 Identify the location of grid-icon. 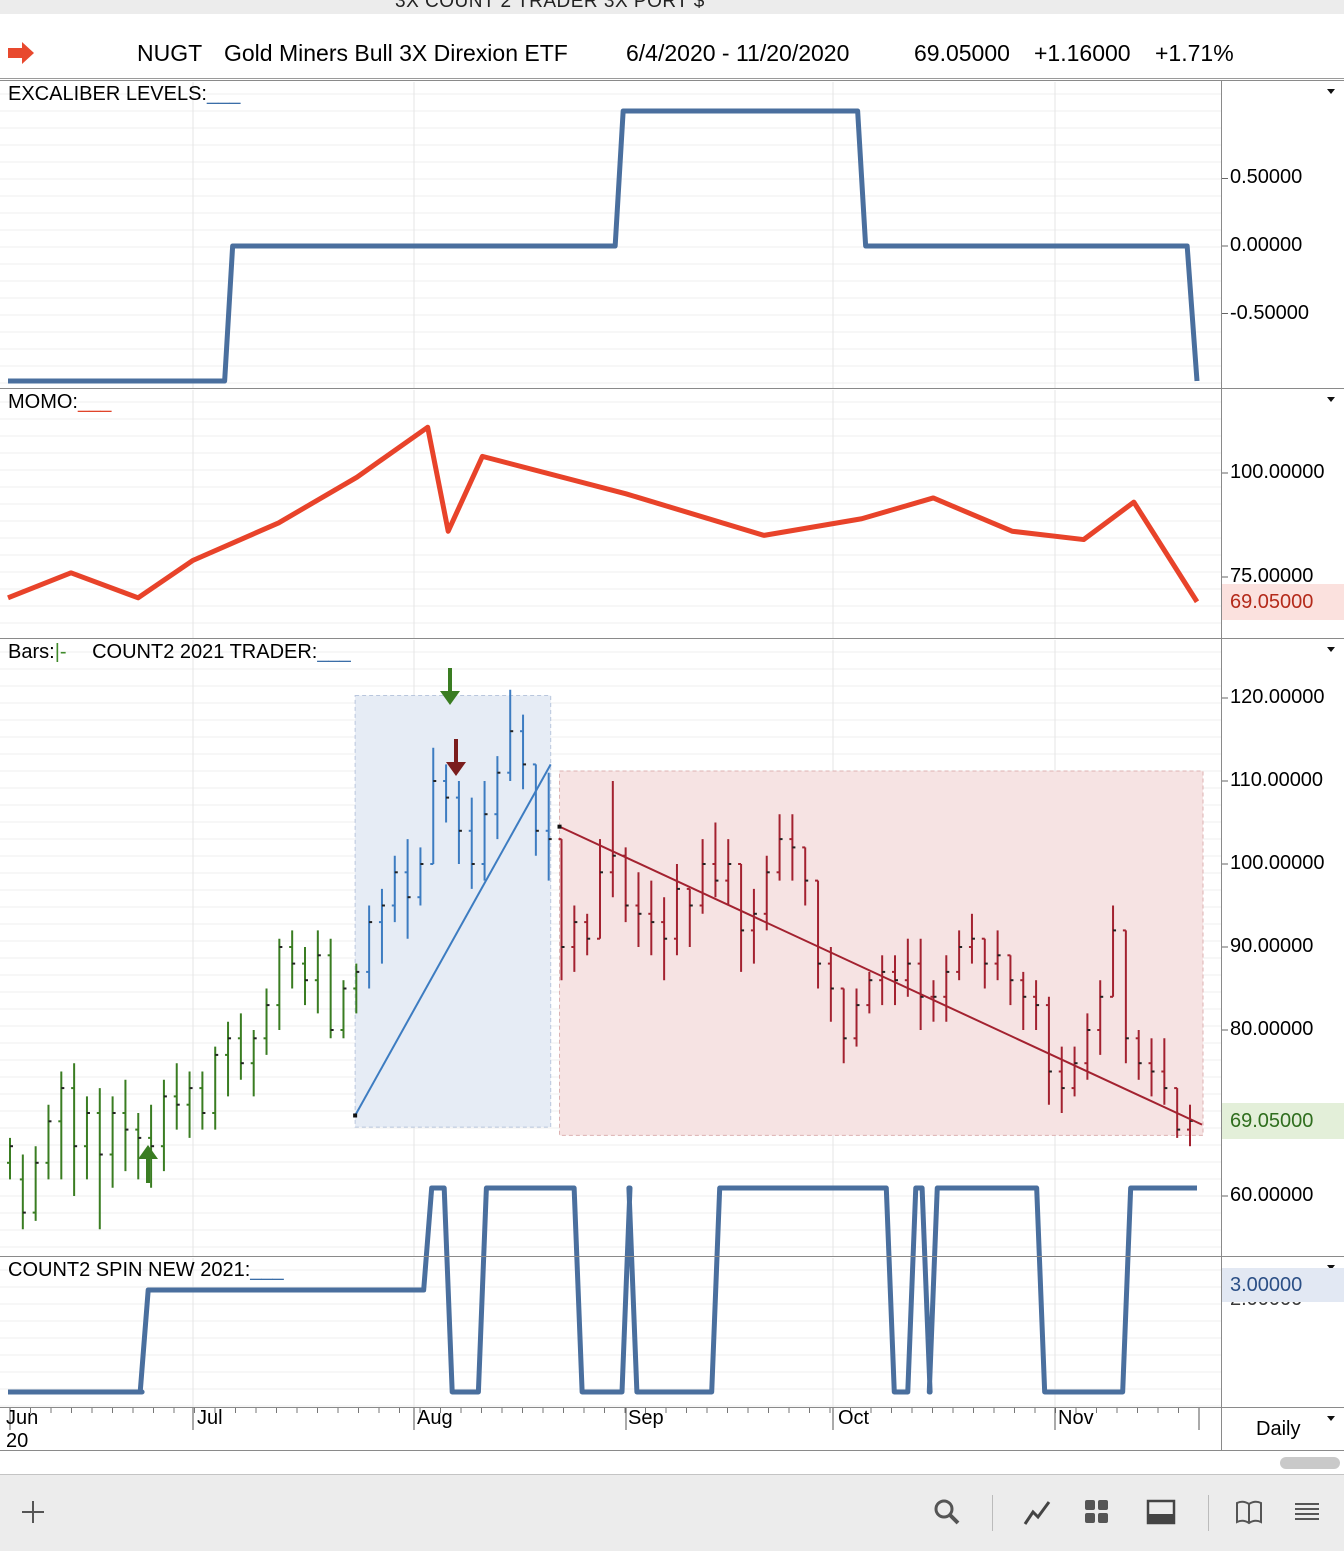
(1097, 1512).